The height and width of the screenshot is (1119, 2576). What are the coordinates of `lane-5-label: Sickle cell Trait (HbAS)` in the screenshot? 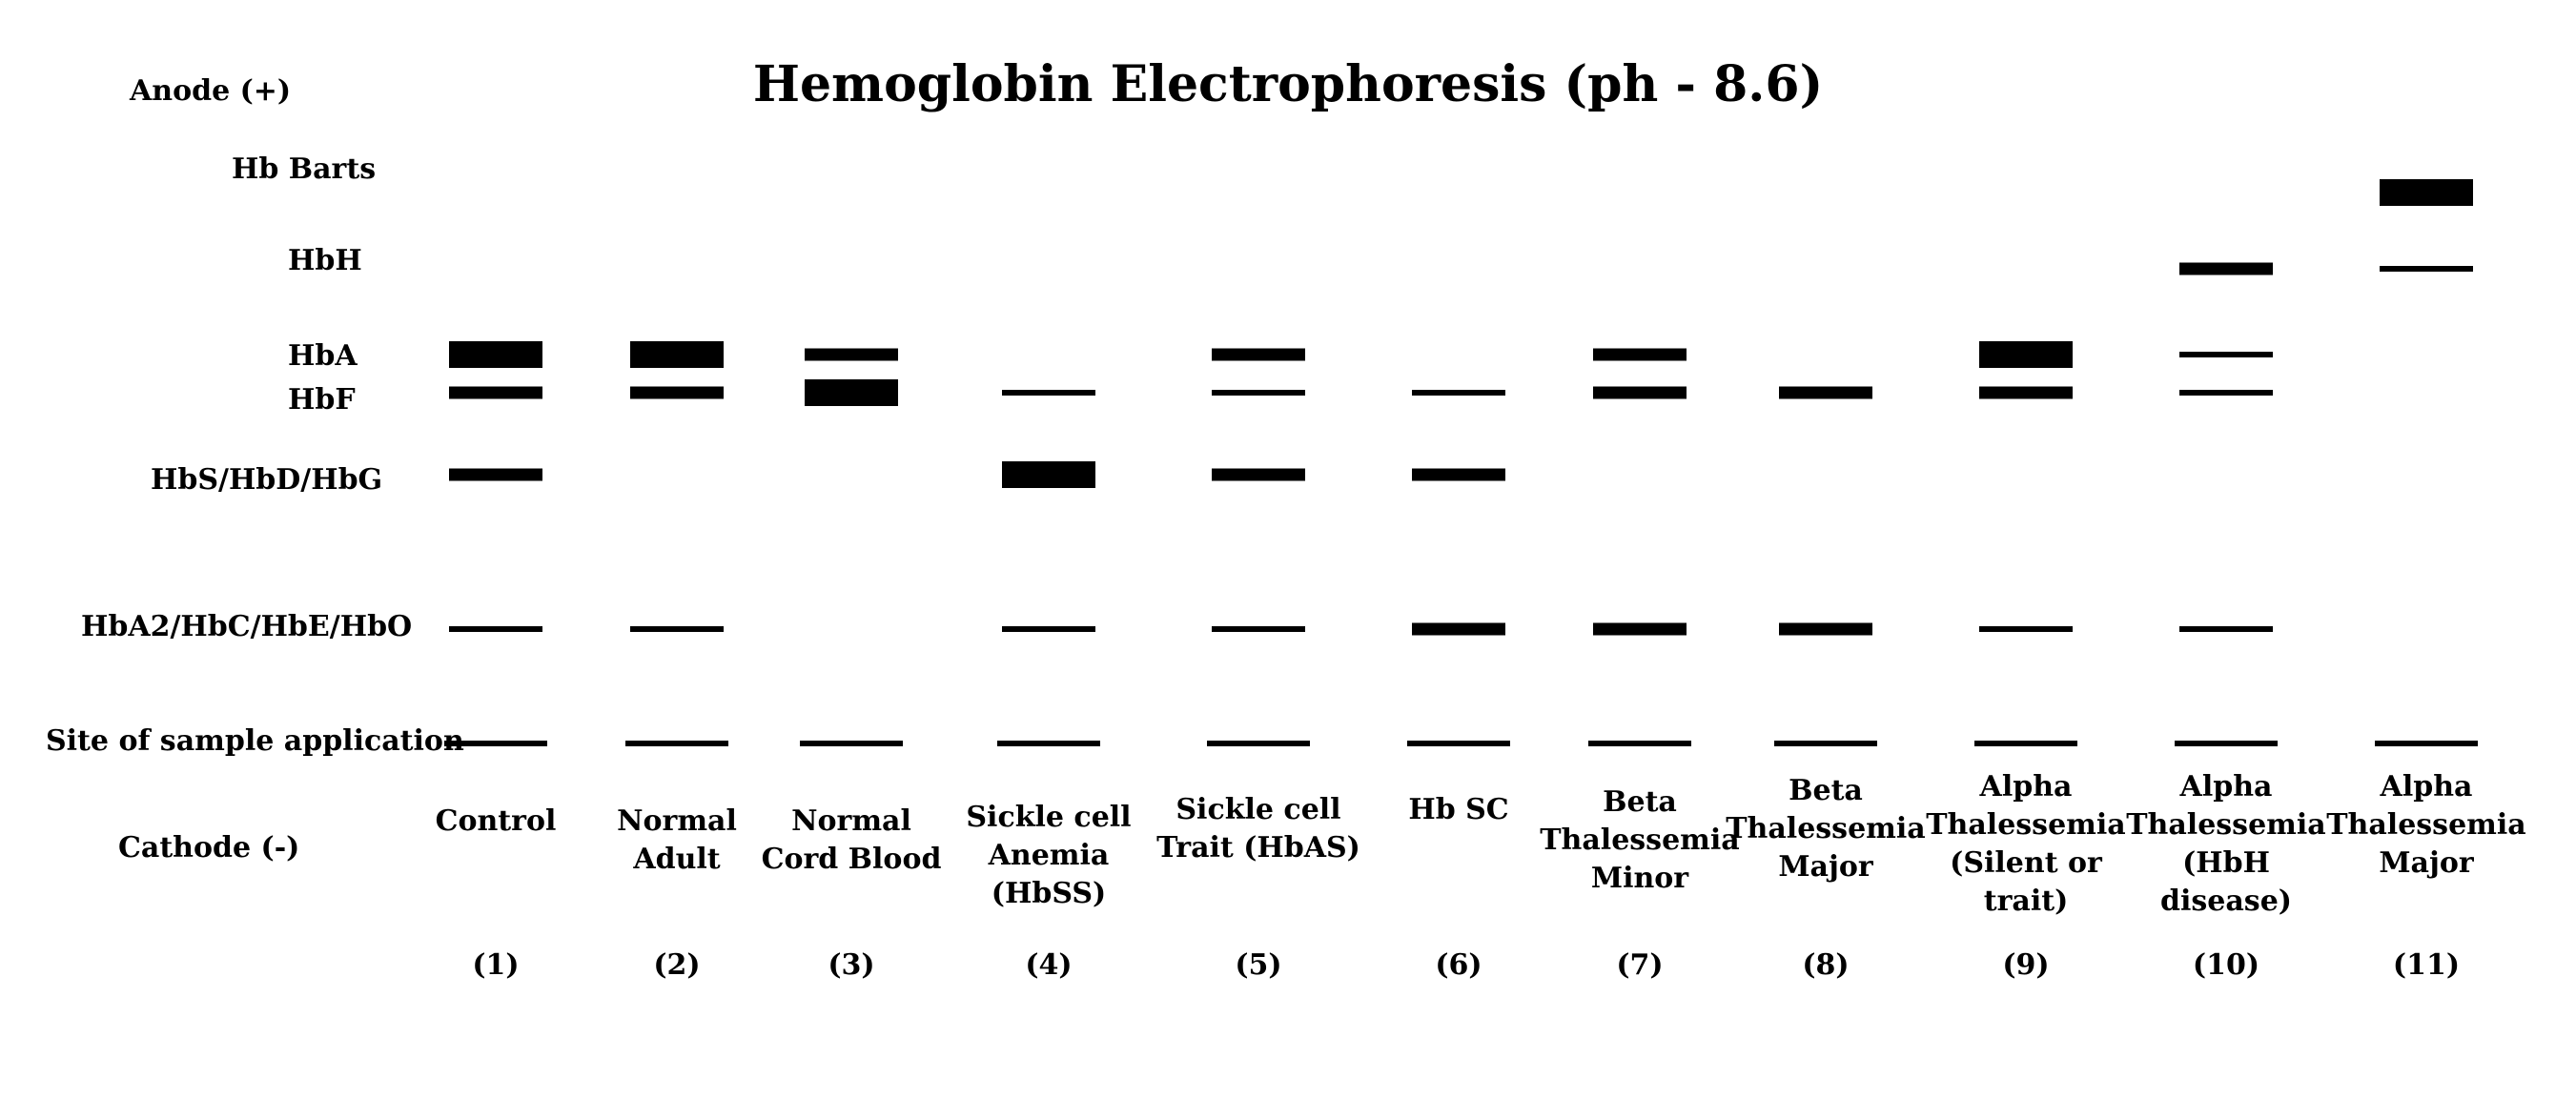 It's located at (1258, 829).